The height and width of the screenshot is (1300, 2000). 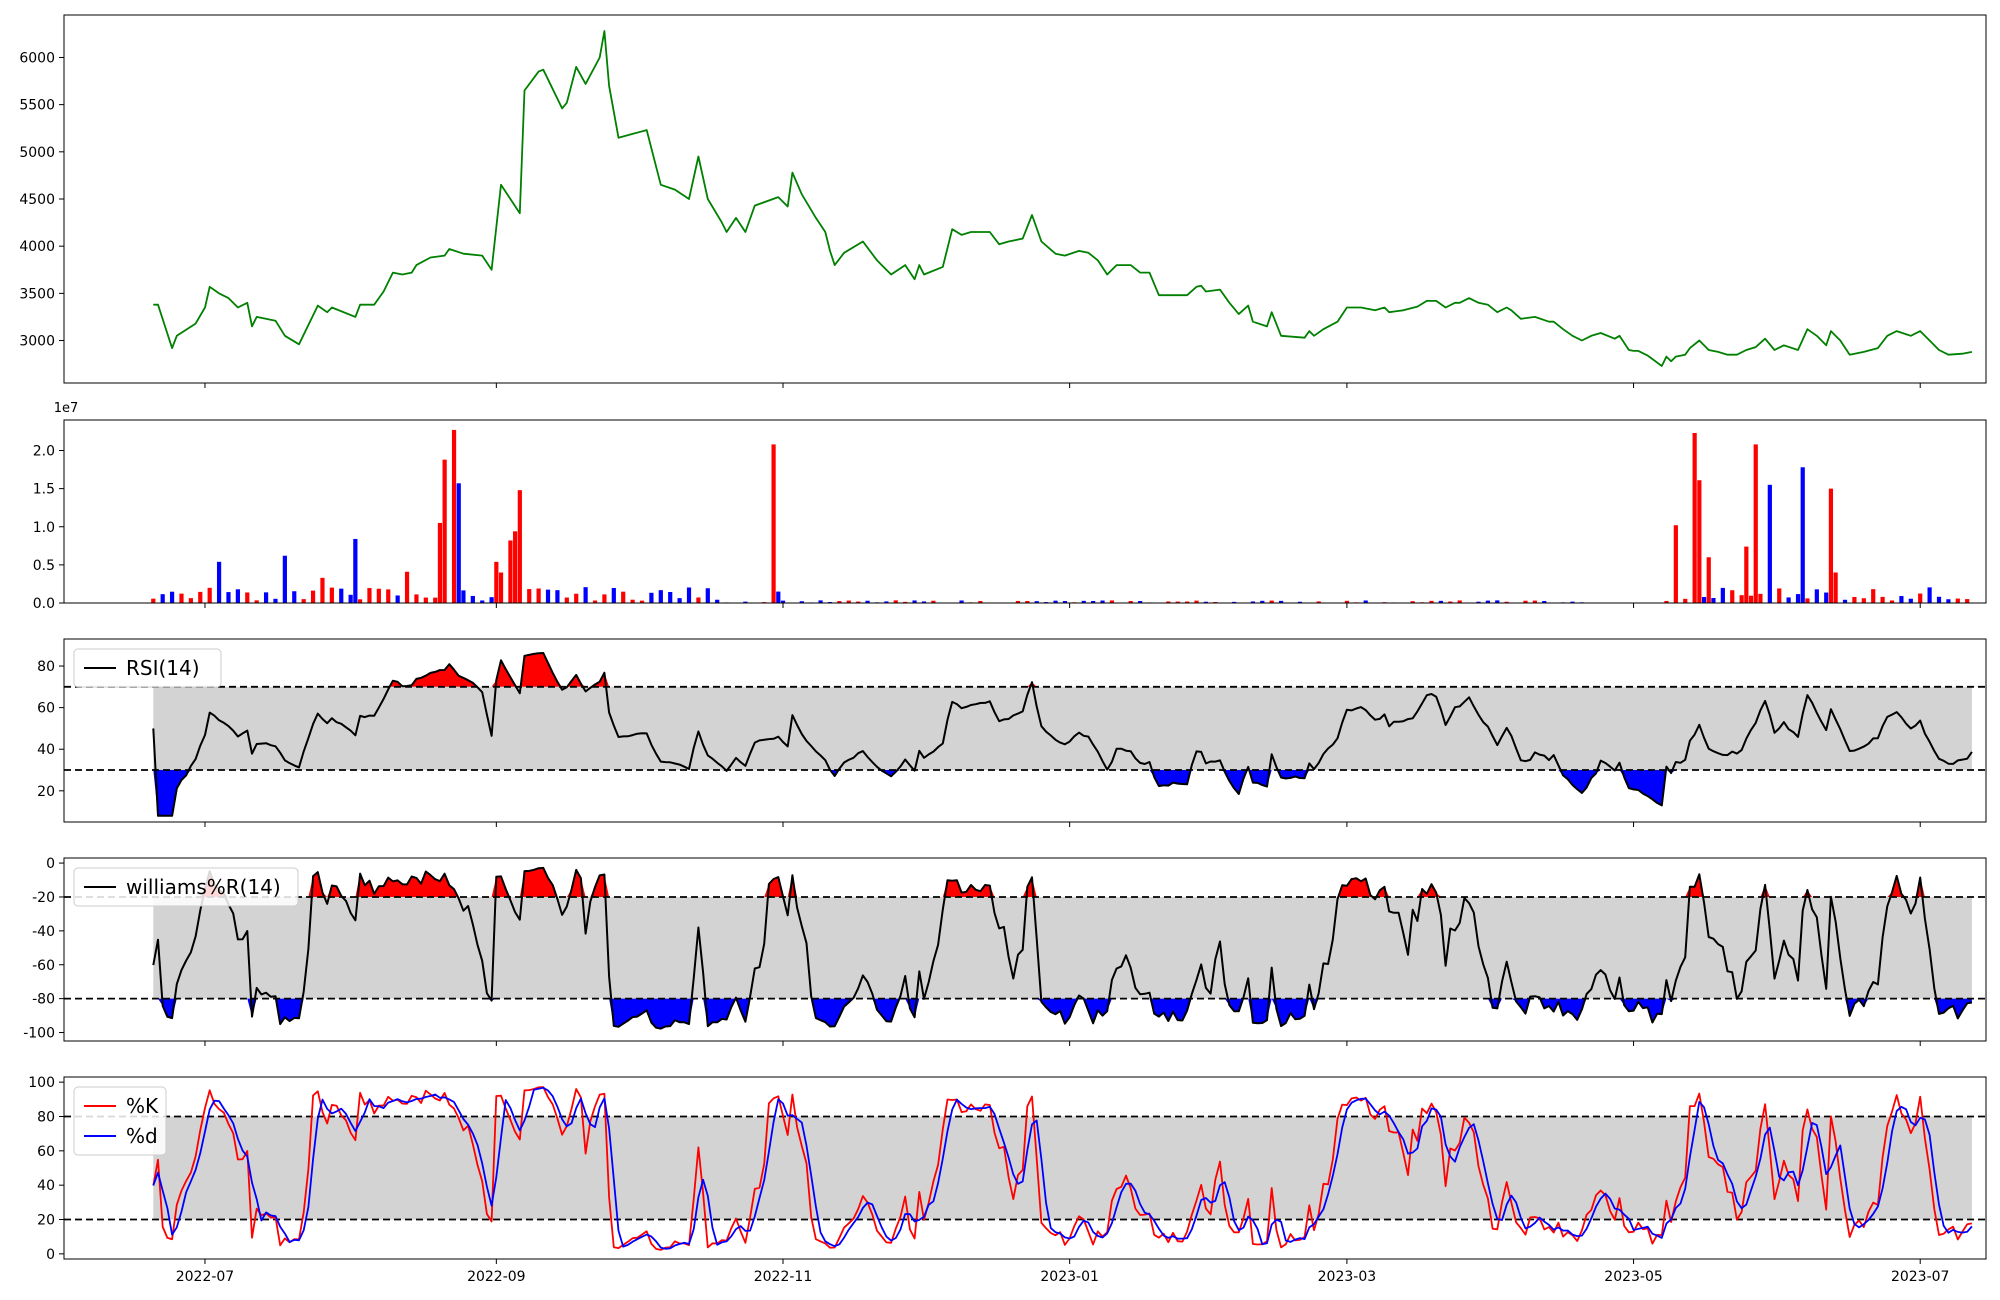 I want to click on rsi-legend, so click(x=147, y=668).